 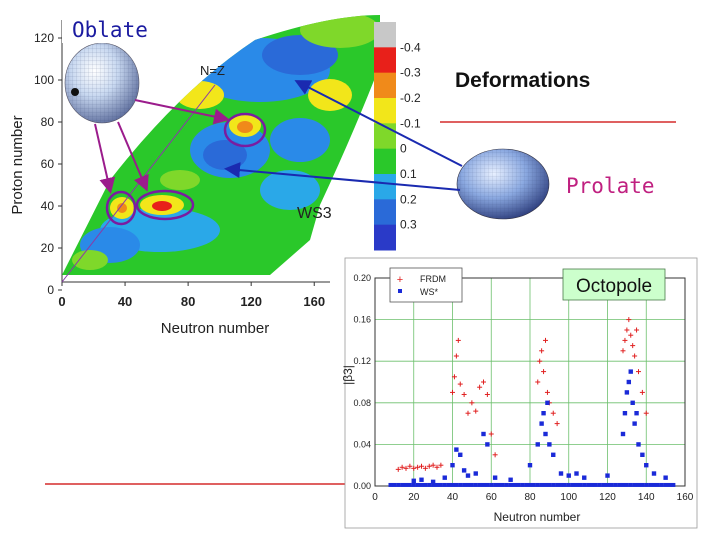 What do you see at coordinates (537, 517) in the screenshot?
I see `scatter-x-label: Neutron number` at bounding box center [537, 517].